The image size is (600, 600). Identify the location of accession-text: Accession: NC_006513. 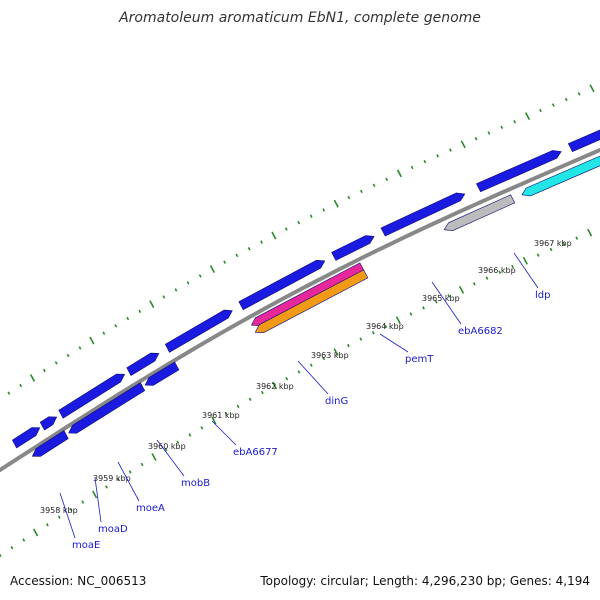
(78, 581).